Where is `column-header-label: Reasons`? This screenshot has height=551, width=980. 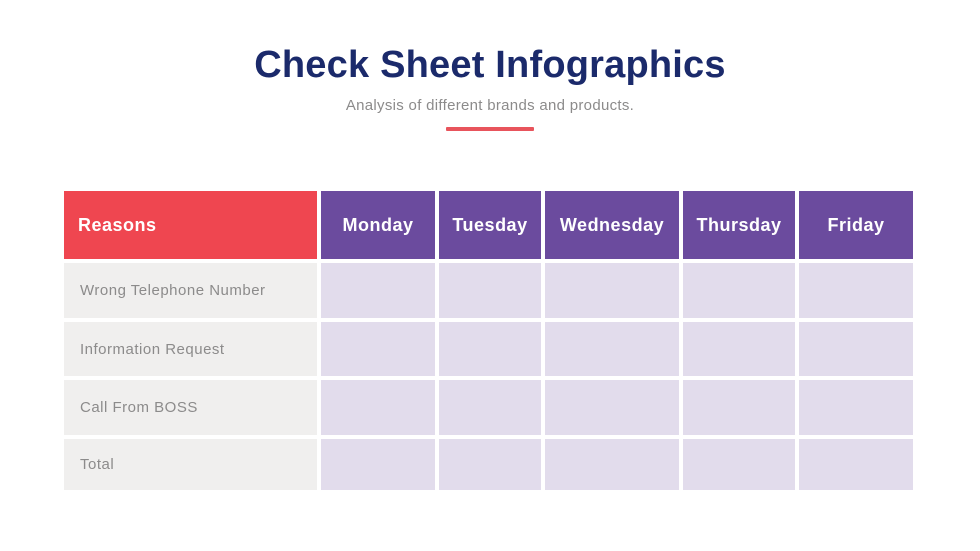
column-header-label: Reasons is located at coordinates (117, 224).